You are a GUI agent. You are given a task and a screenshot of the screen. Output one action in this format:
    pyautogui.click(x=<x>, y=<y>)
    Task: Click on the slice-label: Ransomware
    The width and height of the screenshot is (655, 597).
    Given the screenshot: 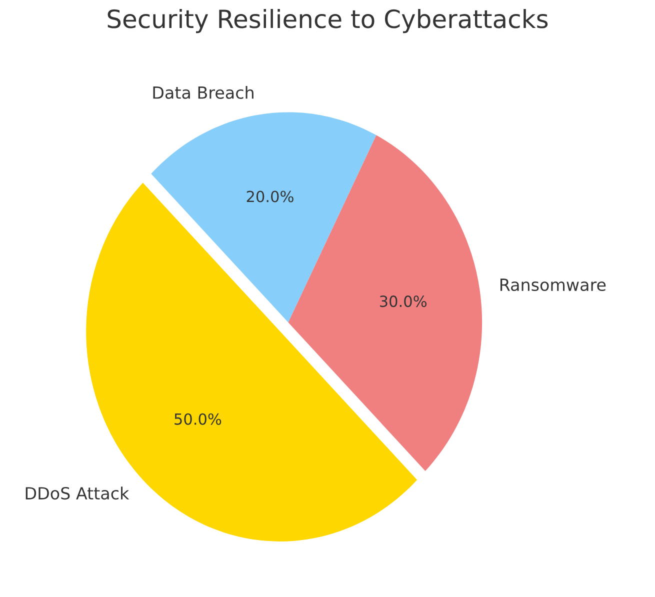 What is the action you would take?
    pyautogui.click(x=553, y=285)
    